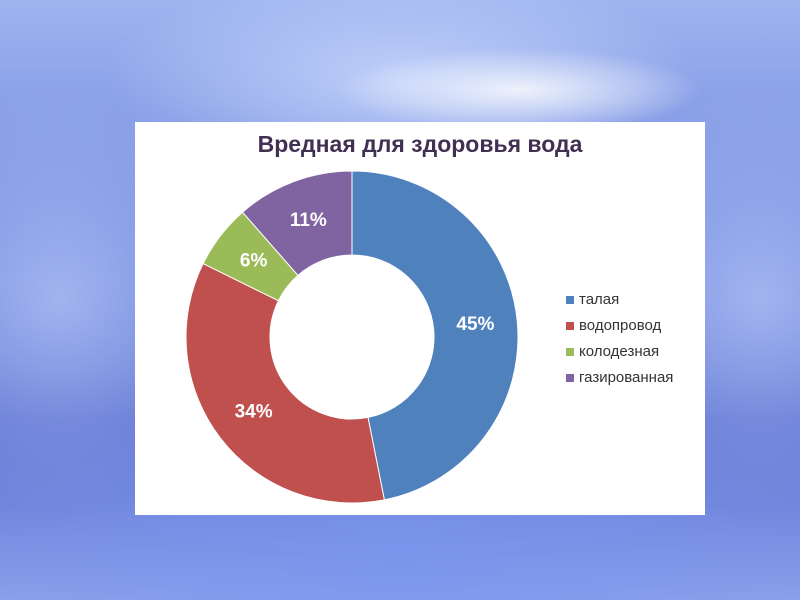  I want to click on legend-label: газированная, so click(626, 377).